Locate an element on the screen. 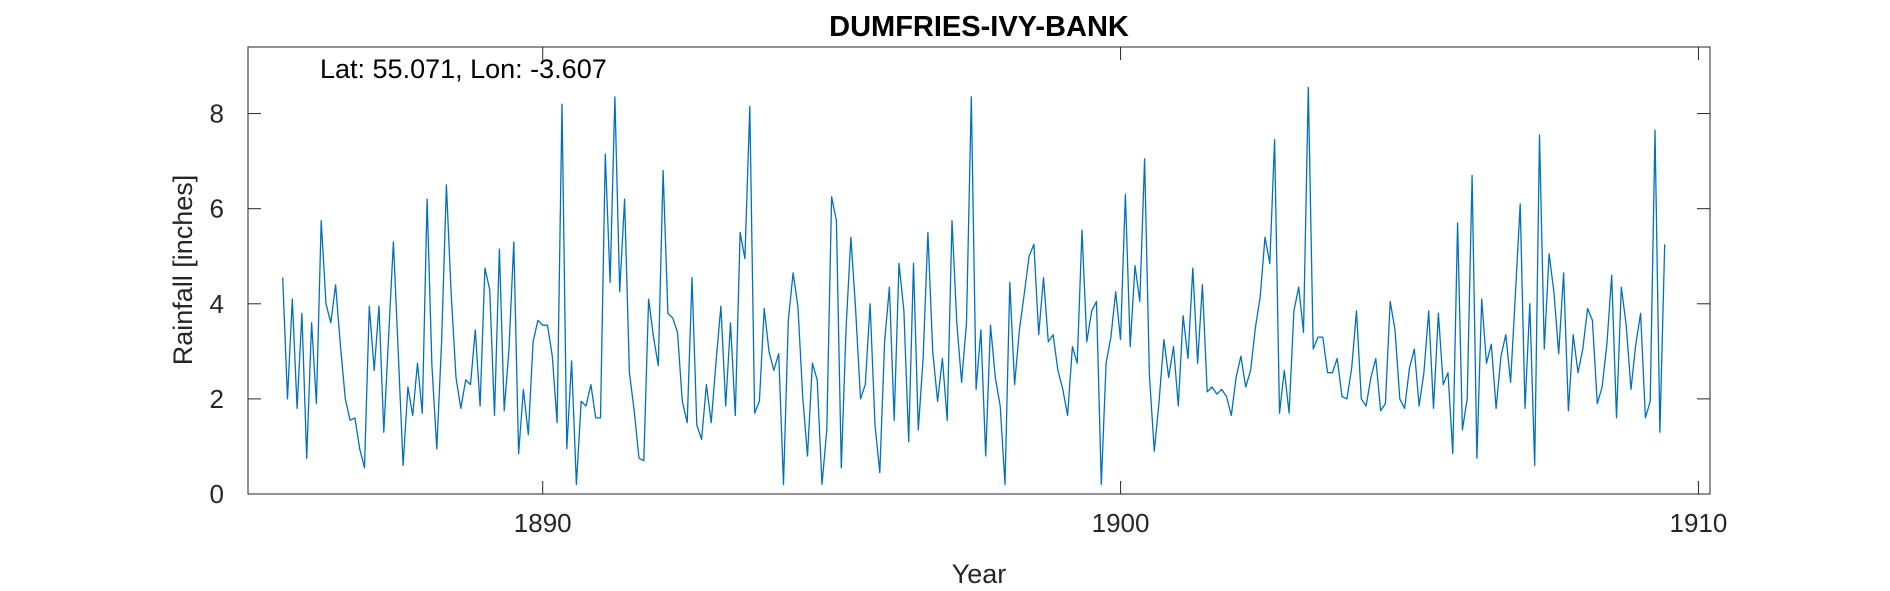 This screenshot has height=591, width=1890. x-axis-label: Year is located at coordinates (979, 574).